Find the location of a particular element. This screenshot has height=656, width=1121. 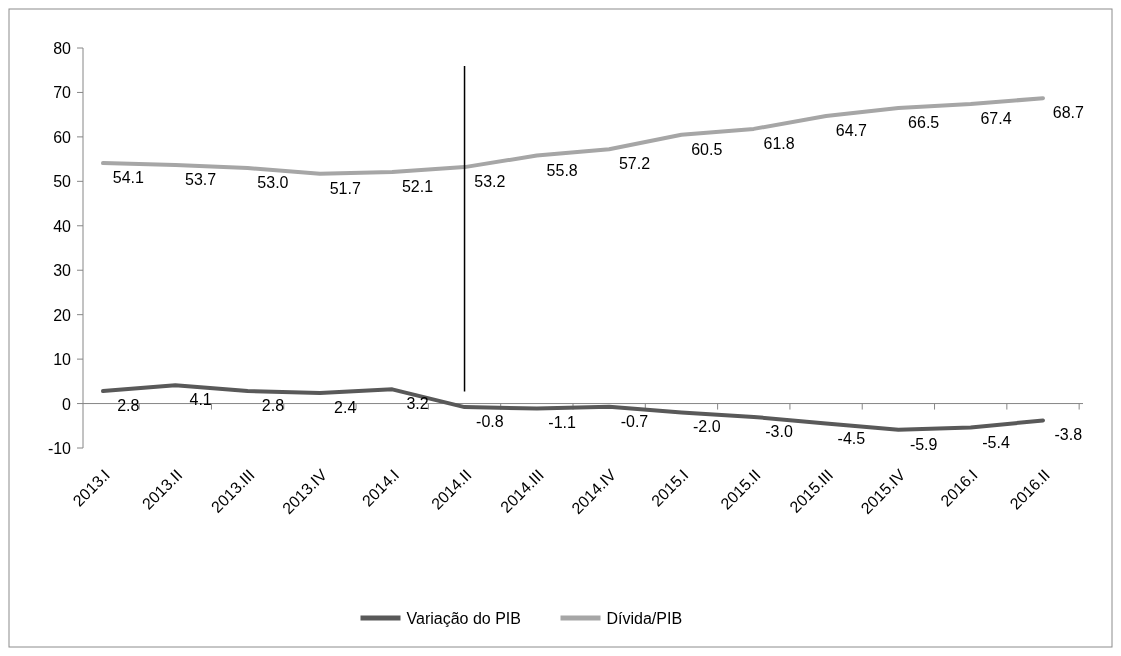

data-label: 2.4 is located at coordinates (345, 407).